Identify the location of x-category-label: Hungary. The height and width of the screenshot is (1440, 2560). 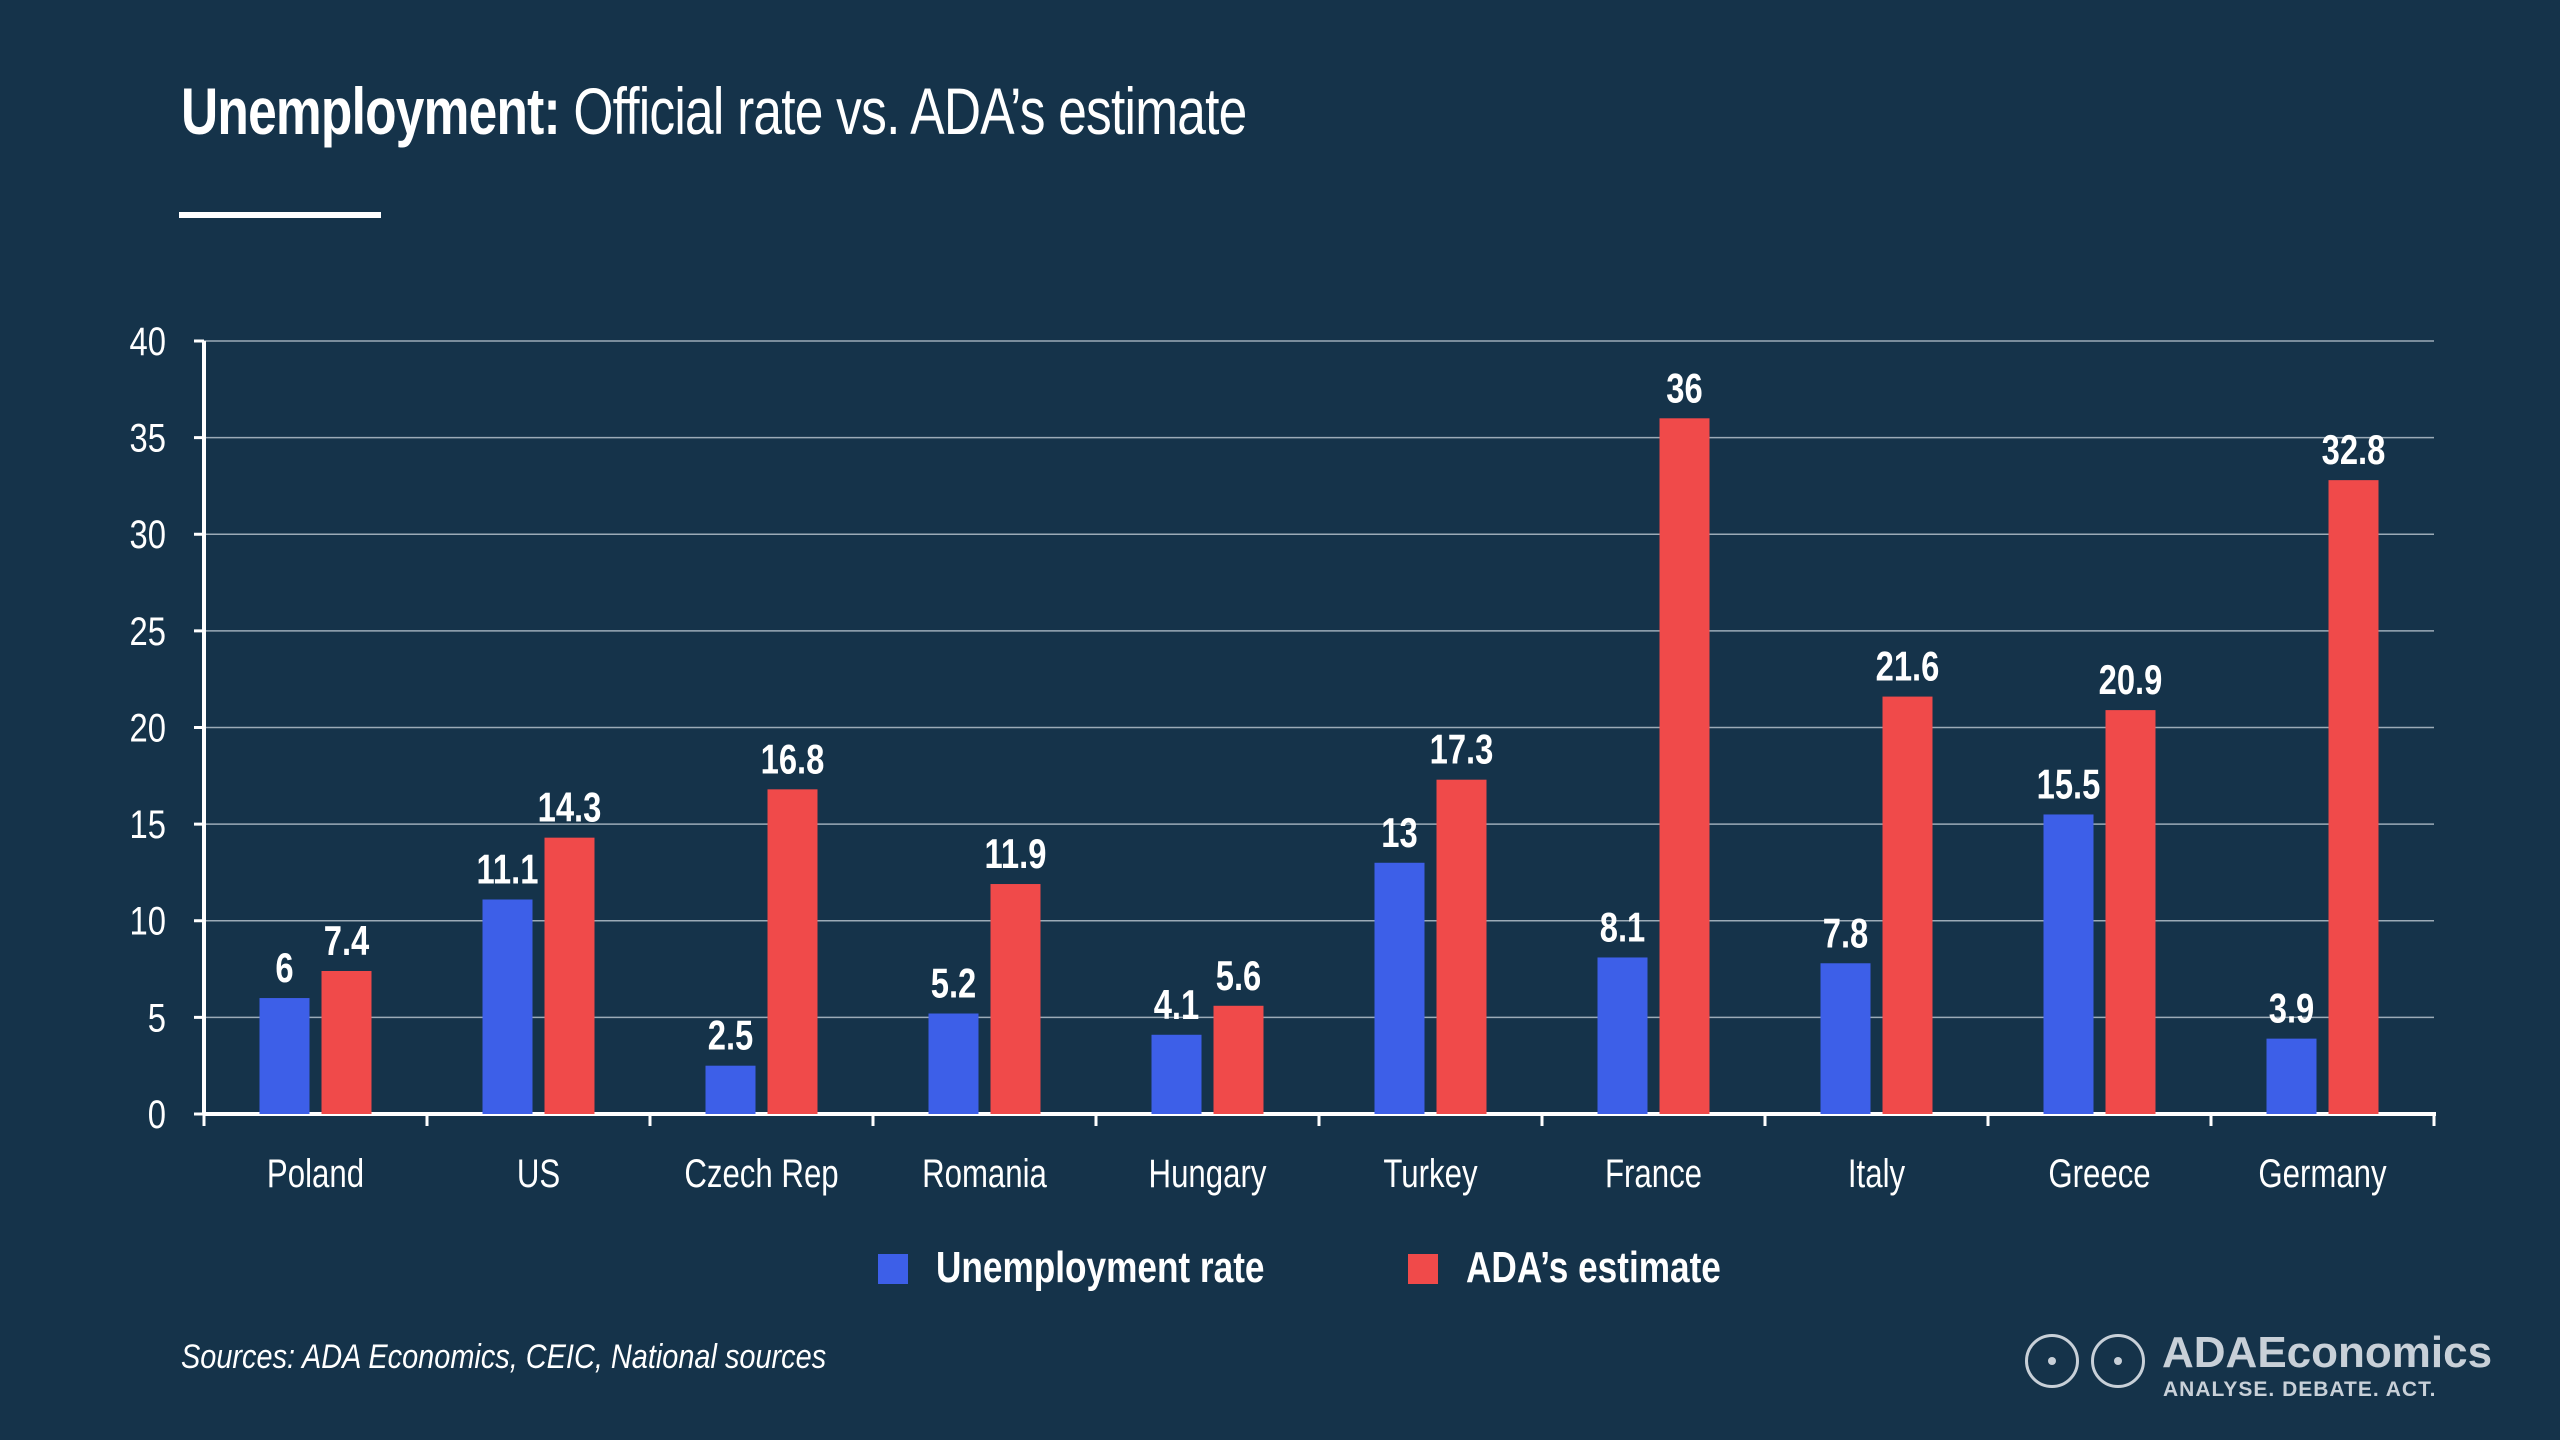
(1208, 1173).